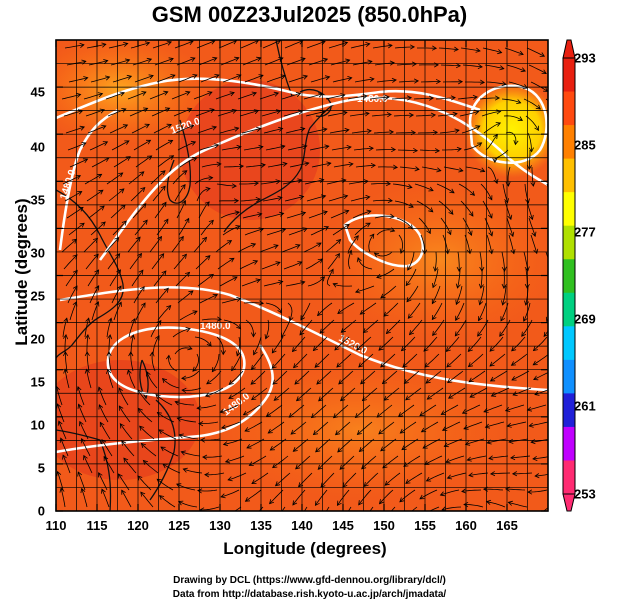 The height and width of the screenshot is (605, 619). What do you see at coordinates (56, 525) in the screenshot?
I see `x-tick-label: 110` at bounding box center [56, 525].